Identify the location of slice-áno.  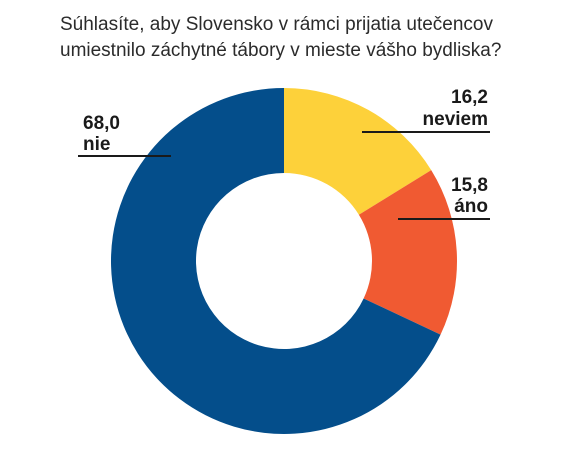
(407, 252).